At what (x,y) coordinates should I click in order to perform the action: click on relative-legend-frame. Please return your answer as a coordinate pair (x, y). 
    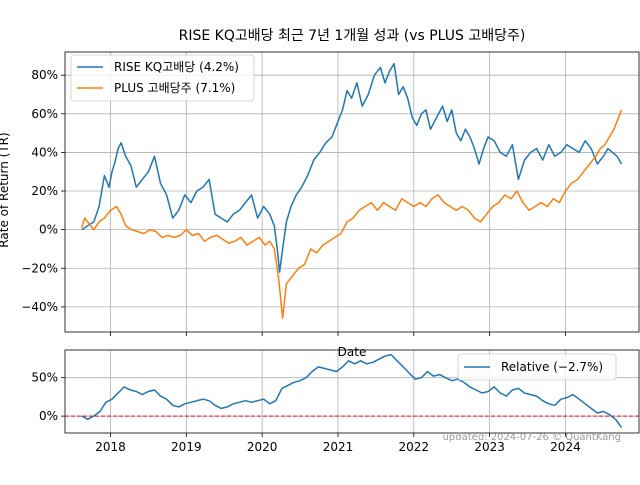
    Looking at the image, I should click on (537, 367).